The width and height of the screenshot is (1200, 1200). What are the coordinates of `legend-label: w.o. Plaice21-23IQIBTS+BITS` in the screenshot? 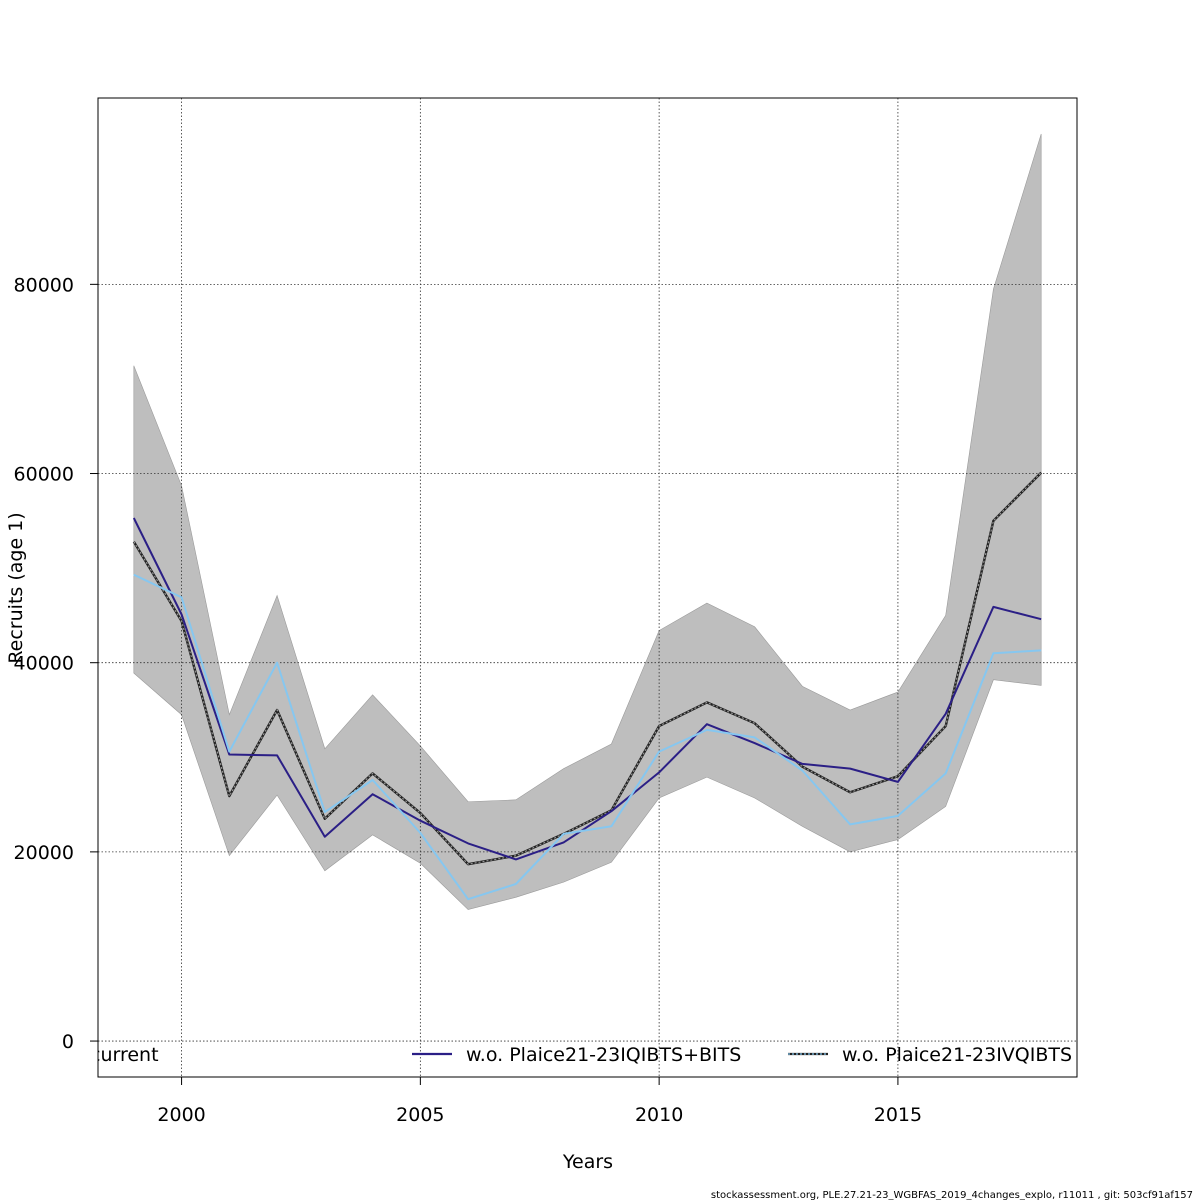 It's located at (603, 1055).